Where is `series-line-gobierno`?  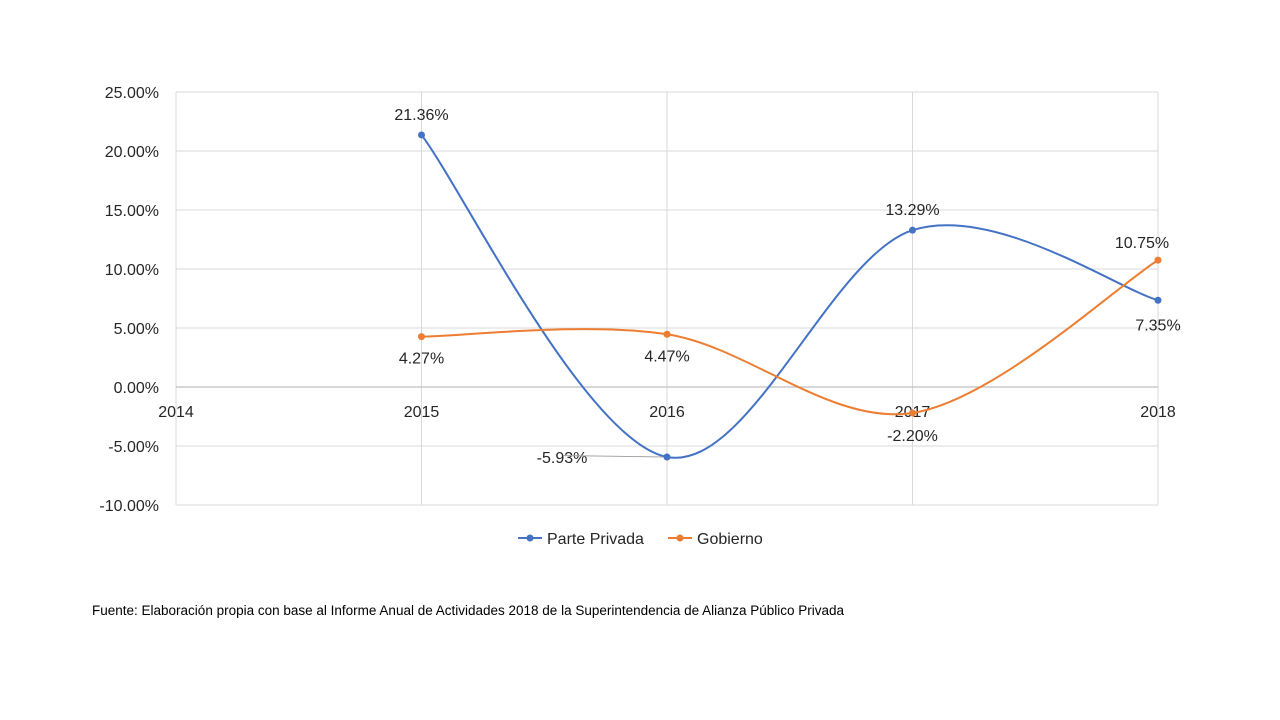 series-line-gobierno is located at coordinates (790, 337).